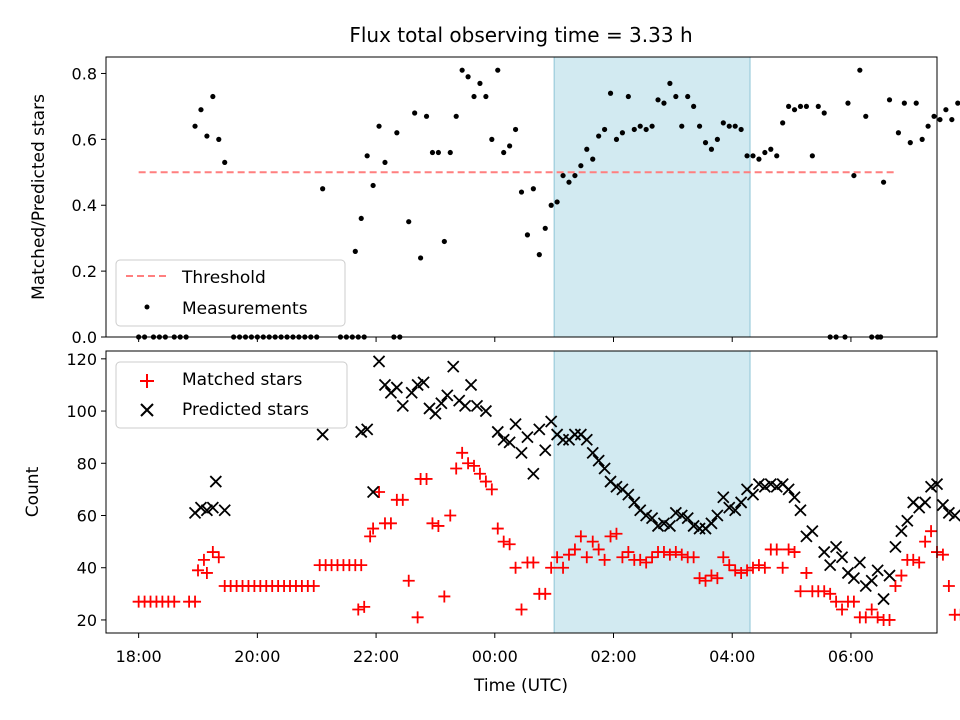 This screenshot has height=720, width=960. Describe the element at coordinates (147, 410) in the screenshot. I see `legend-predicted-swatch` at that location.